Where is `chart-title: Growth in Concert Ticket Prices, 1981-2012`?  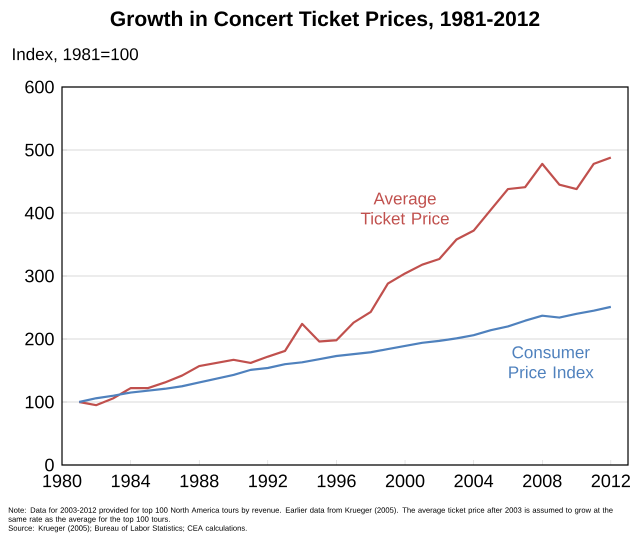
chart-title: Growth in Concert Ticket Prices, 1981-2012 is located at coordinates (325, 20).